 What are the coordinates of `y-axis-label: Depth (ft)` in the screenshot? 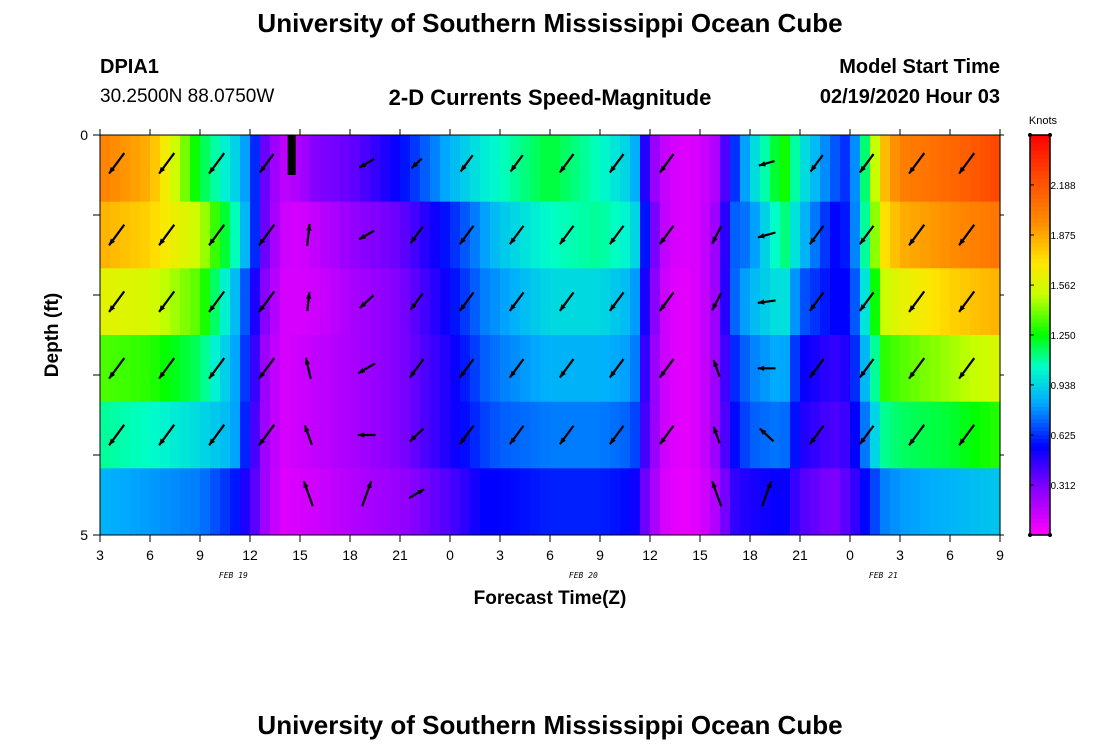 It's located at (52, 335).